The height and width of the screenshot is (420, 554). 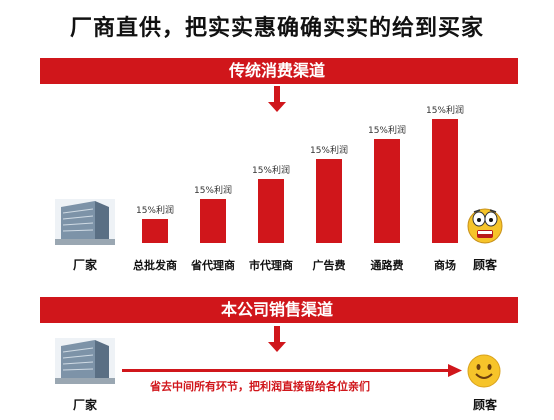 What do you see at coordinates (155, 265) in the screenshot?
I see `chart-category-label: 总批发商` at bounding box center [155, 265].